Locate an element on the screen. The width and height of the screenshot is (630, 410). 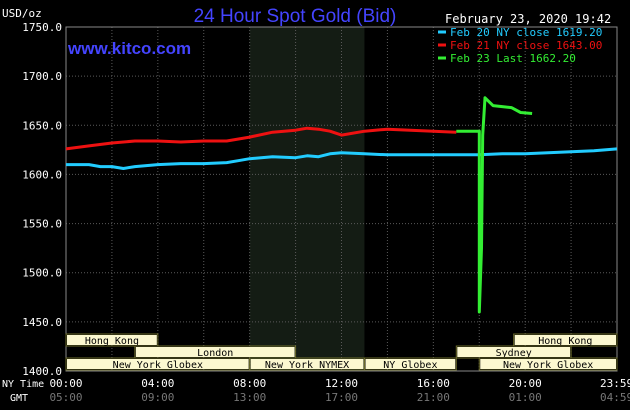
x-tick-label-ny: 04:00 is located at coordinates (157, 383).